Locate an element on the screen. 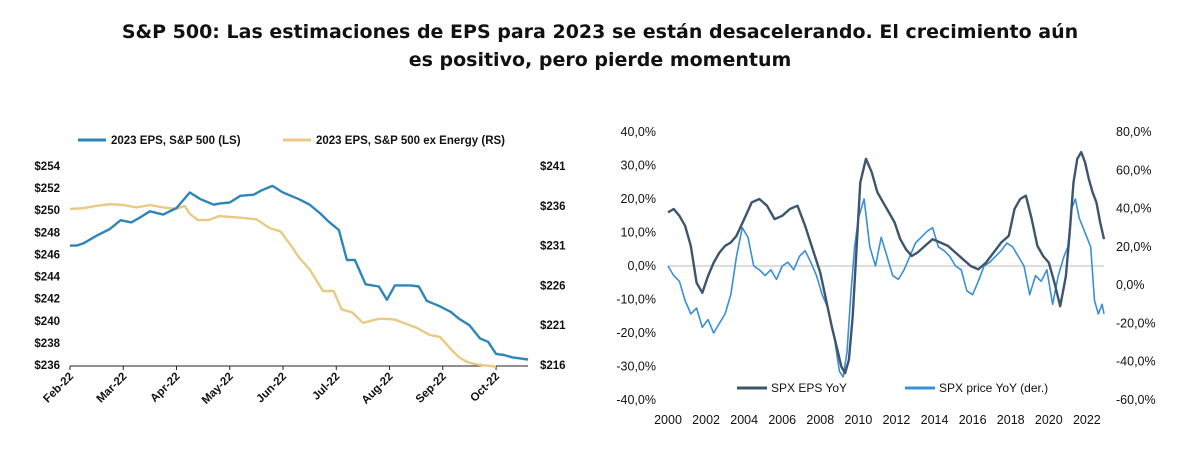  y-left-tick-label: $236 is located at coordinates (47, 366).